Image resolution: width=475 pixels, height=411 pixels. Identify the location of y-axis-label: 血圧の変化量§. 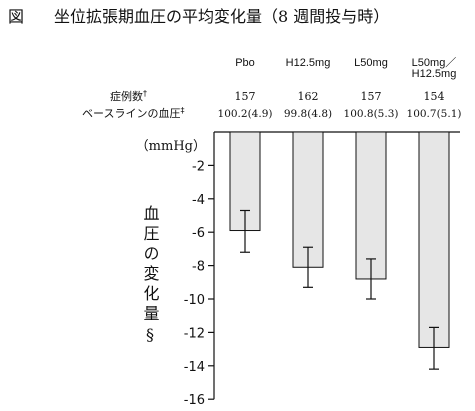
(150, 276).